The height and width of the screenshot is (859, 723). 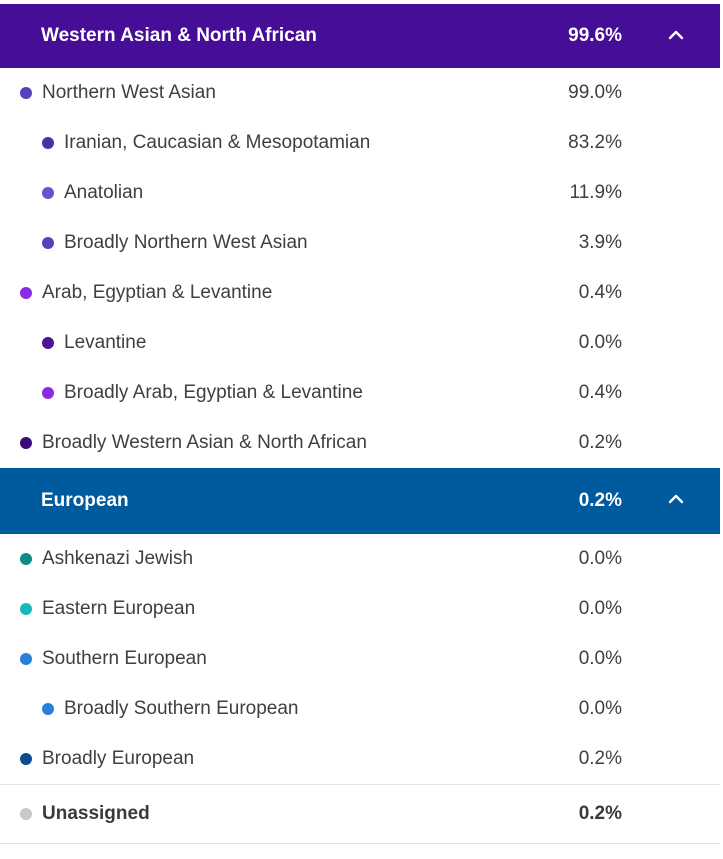 I want to click on list-item-anatolian: Anatolian 11.9%, so click(x=360, y=193).